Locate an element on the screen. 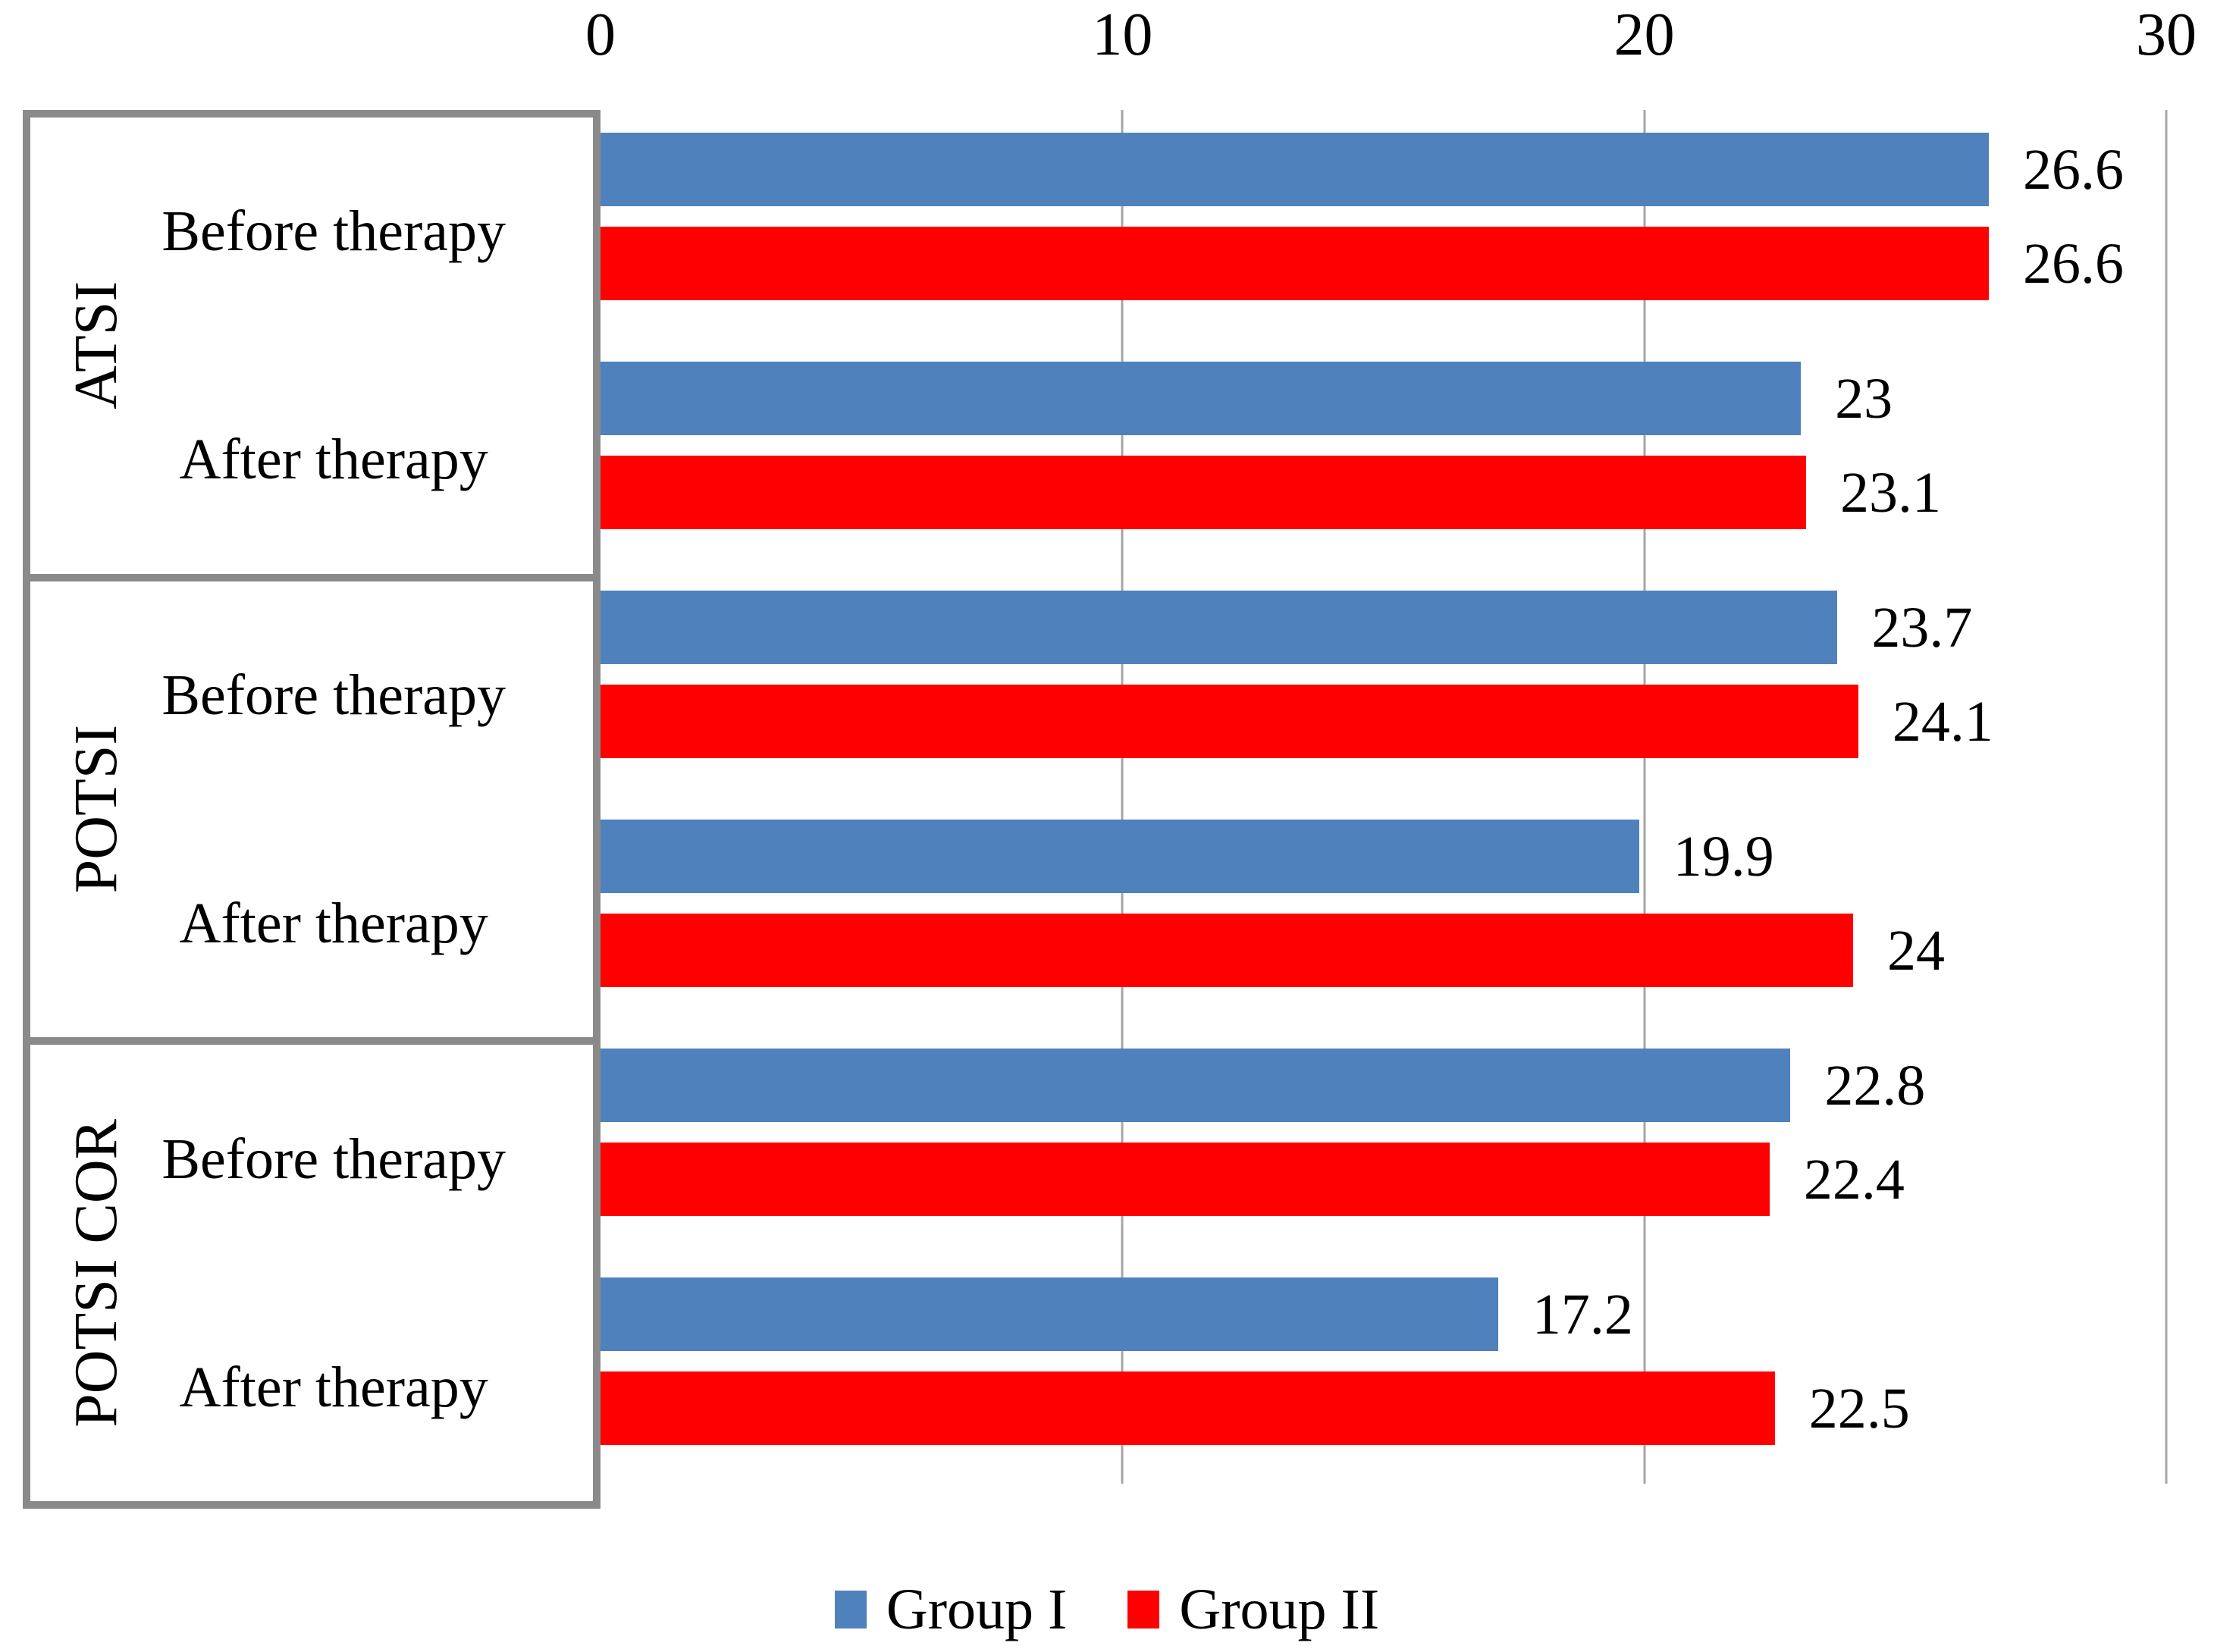 This screenshot has width=2214, height=1652. x-axis-tick-label: 10 is located at coordinates (1122, 35).